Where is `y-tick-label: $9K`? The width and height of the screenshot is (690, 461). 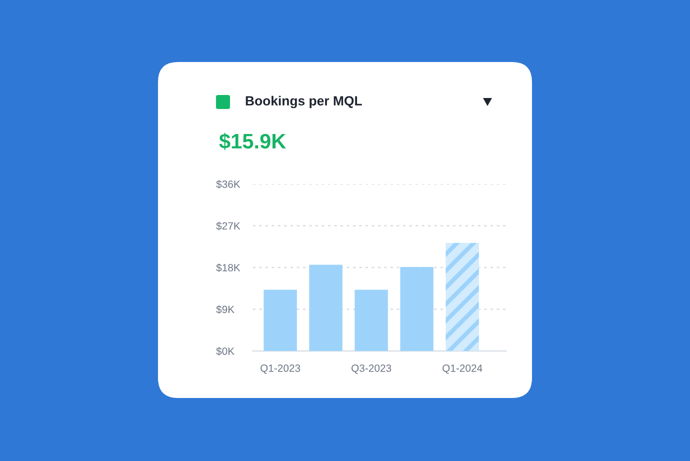
y-tick-label: $9K is located at coordinates (225, 309).